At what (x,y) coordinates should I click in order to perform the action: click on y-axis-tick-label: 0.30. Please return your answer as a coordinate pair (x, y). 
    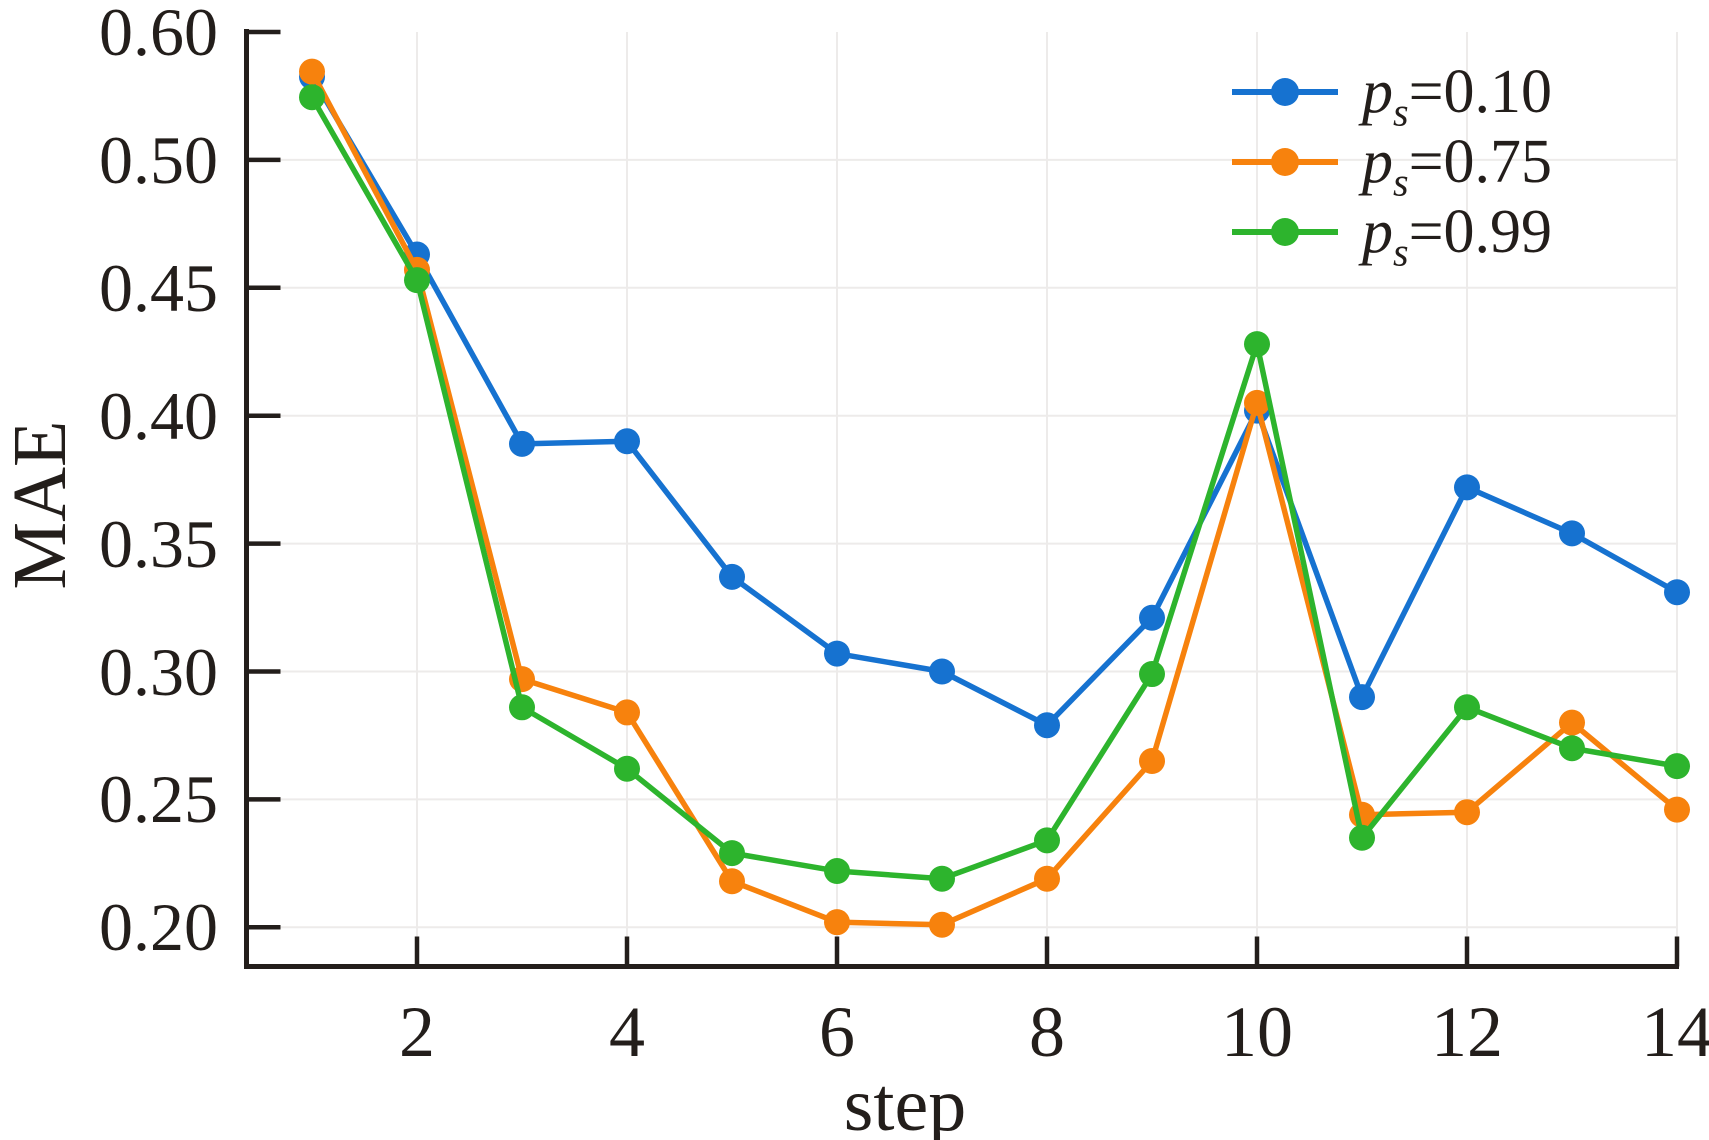
    Looking at the image, I should click on (158, 671).